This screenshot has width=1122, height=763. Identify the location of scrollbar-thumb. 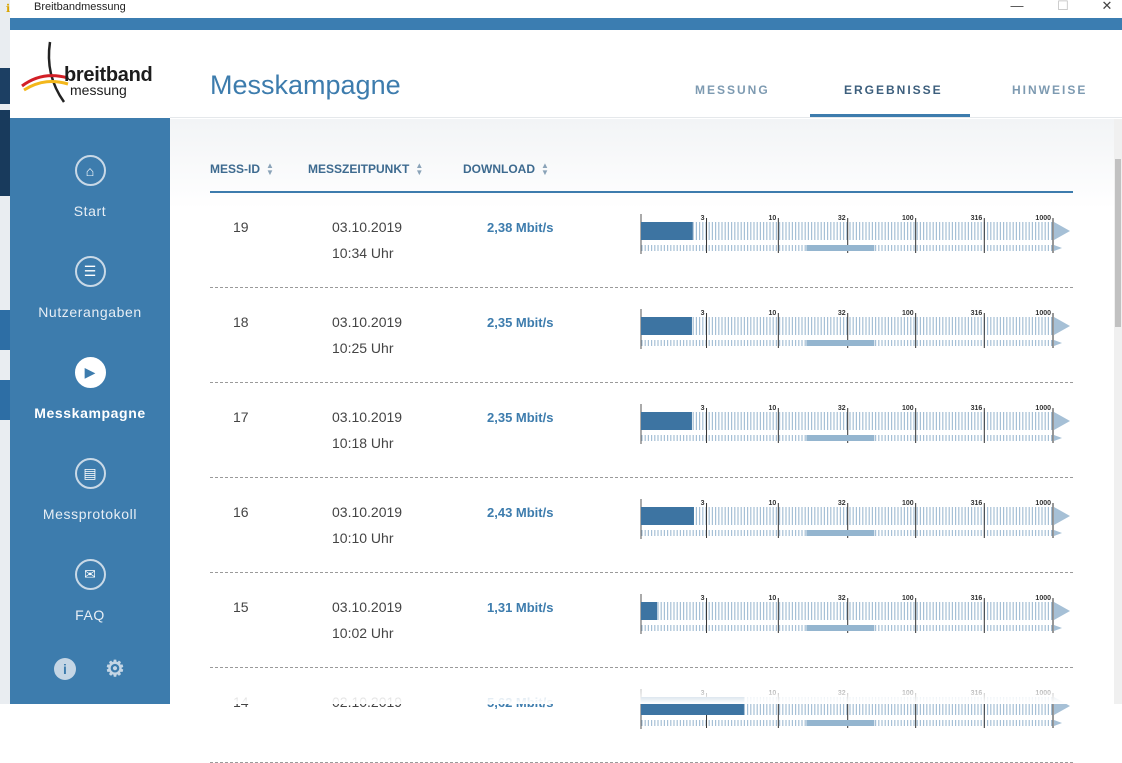
(1118, 243).